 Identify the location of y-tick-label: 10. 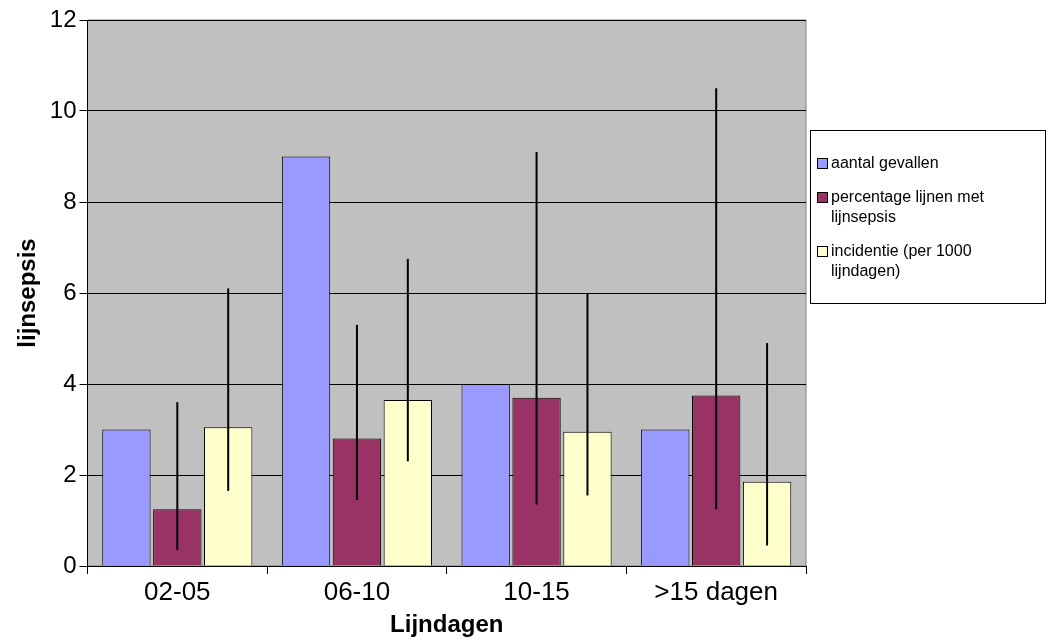
(63, 109).